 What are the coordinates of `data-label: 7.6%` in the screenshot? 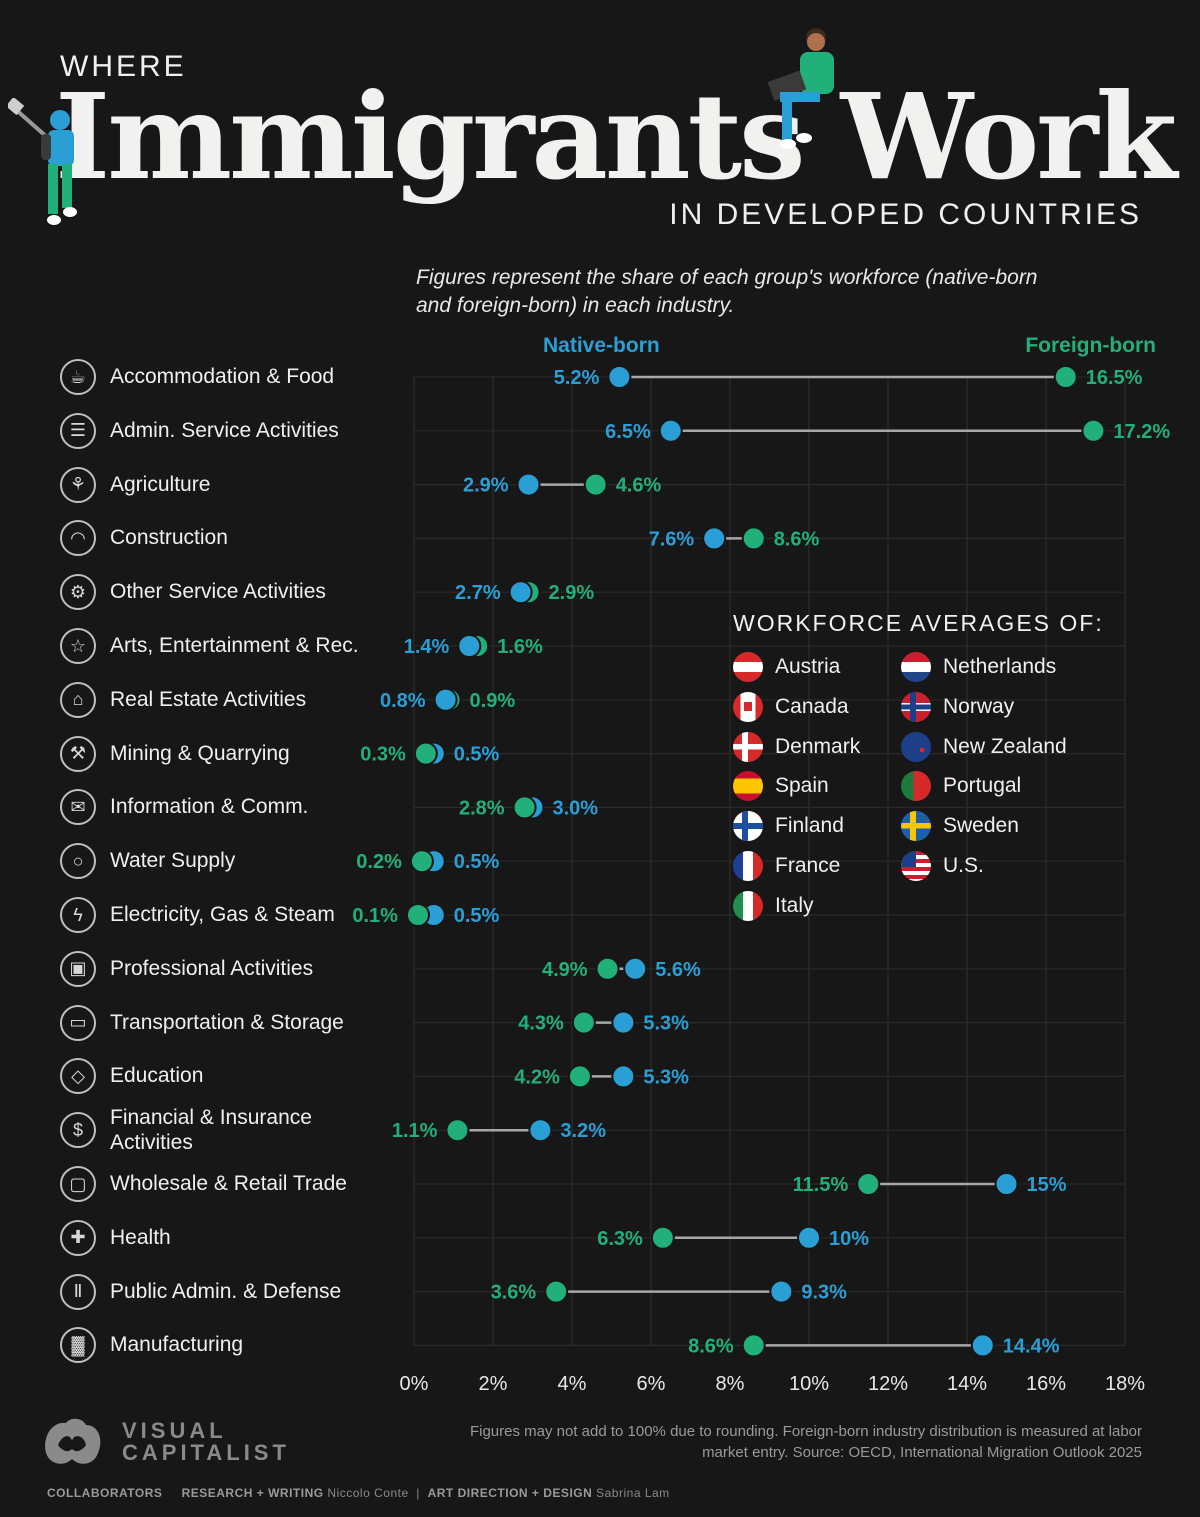 It's located at (672, 539).